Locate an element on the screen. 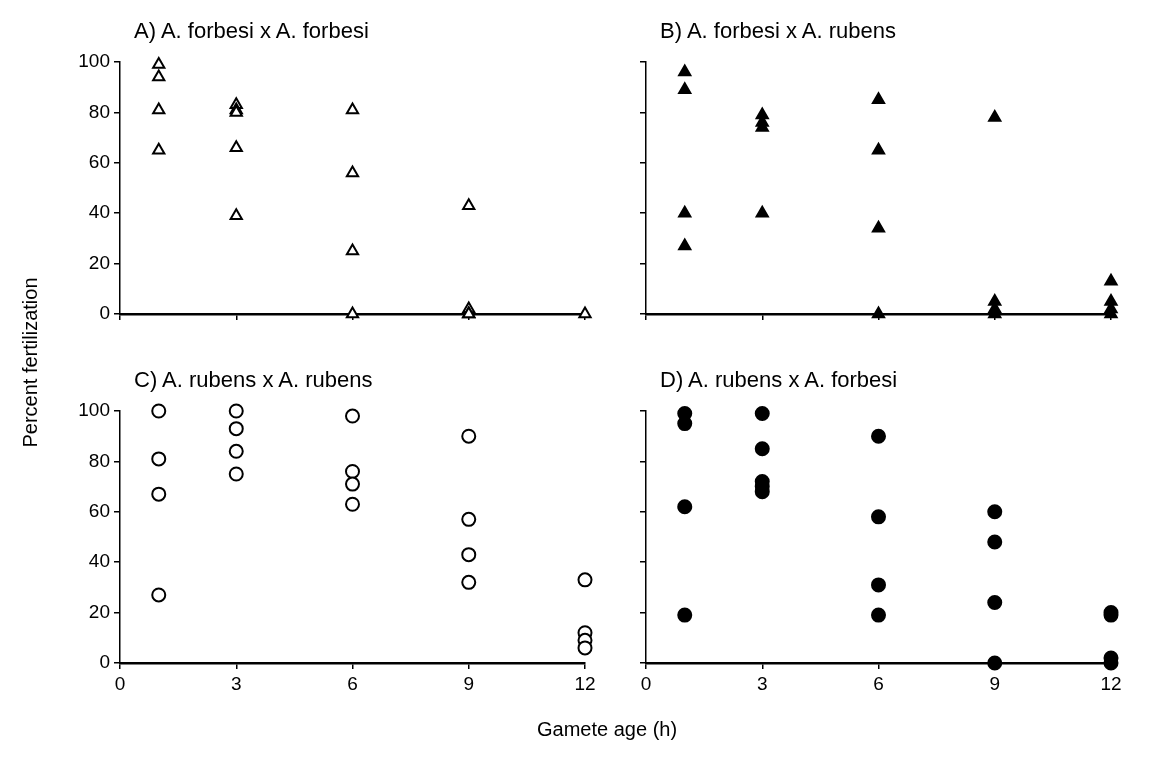 The height and width of the screenshot is (761, 1154). x-axis-title: Gamete age (h) is located at coordinates (607, 729).